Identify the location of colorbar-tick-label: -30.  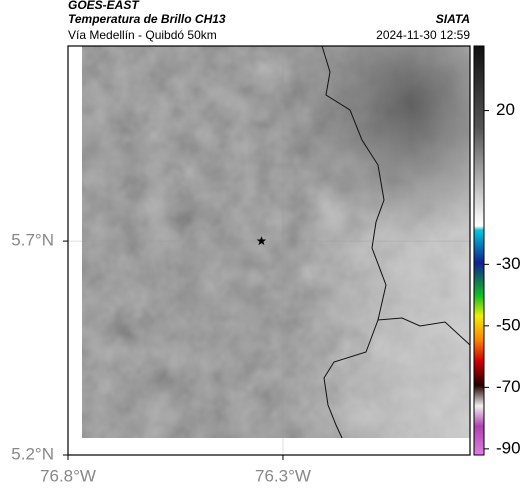
(508, 263).